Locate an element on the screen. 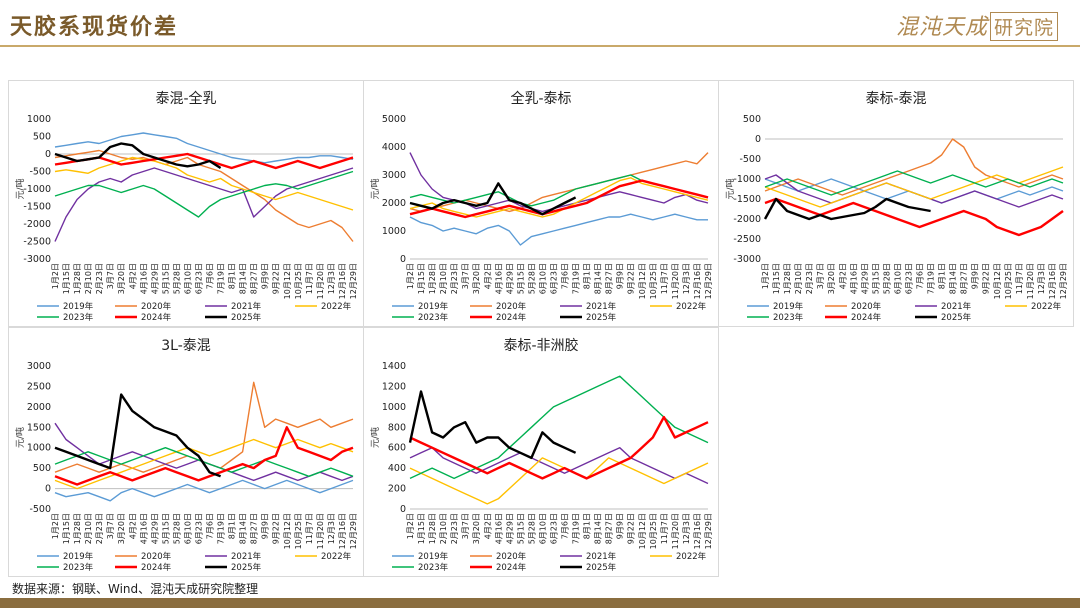 This screenshot has height=608, width=1080. legend-label: 2025年 is located at coordinates (246, 567).